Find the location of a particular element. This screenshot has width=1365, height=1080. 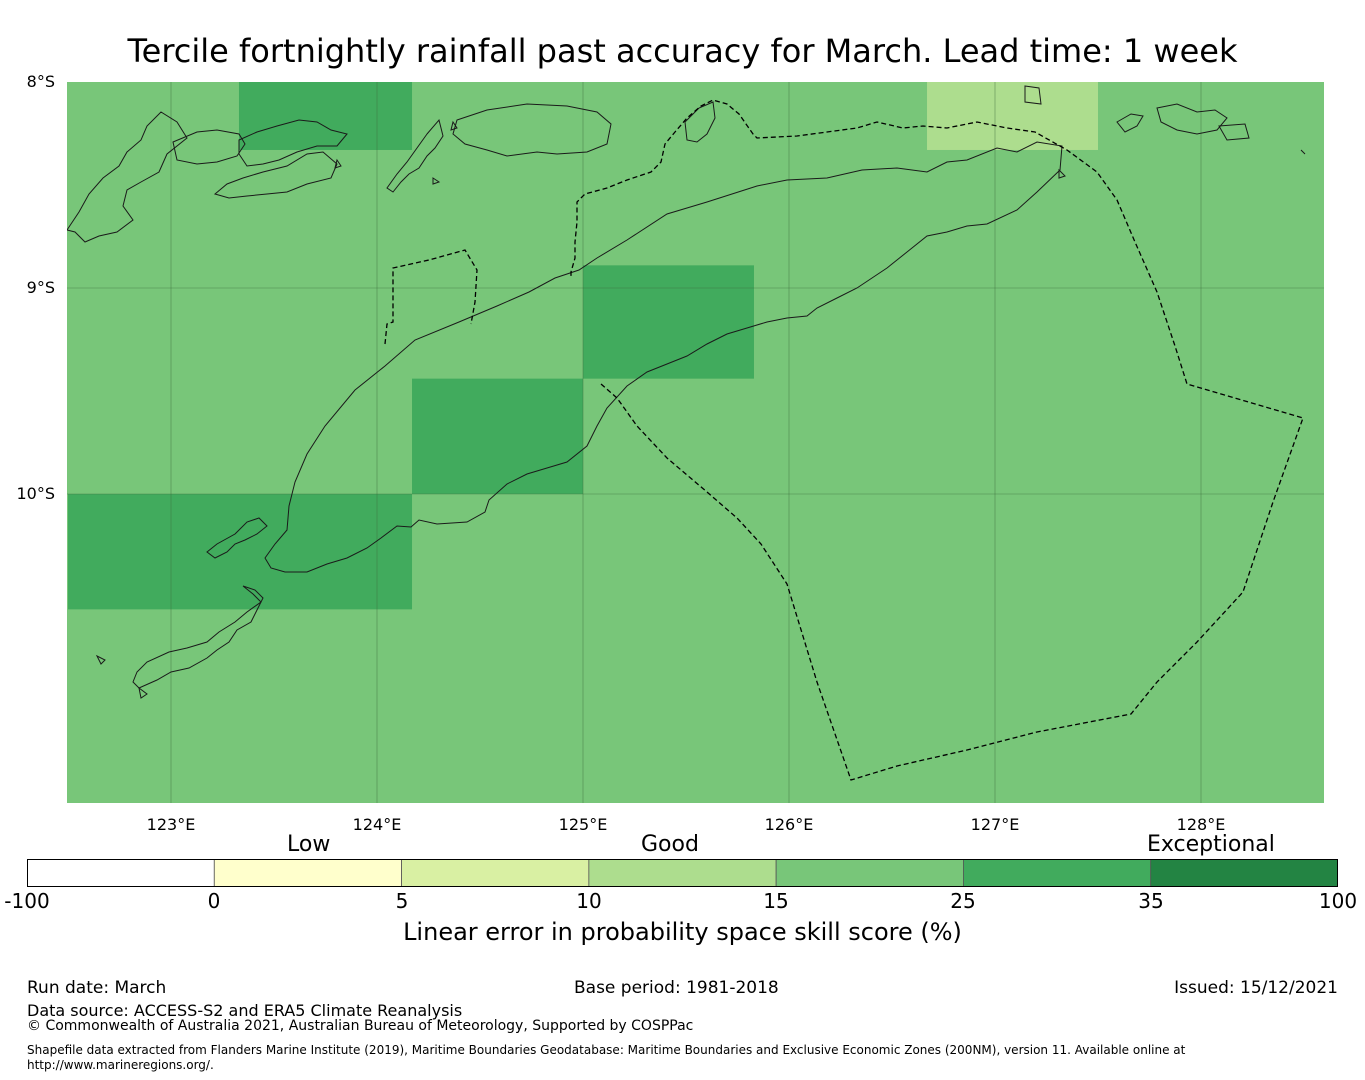

pantar-coastline is located at coordinates (415, 155).